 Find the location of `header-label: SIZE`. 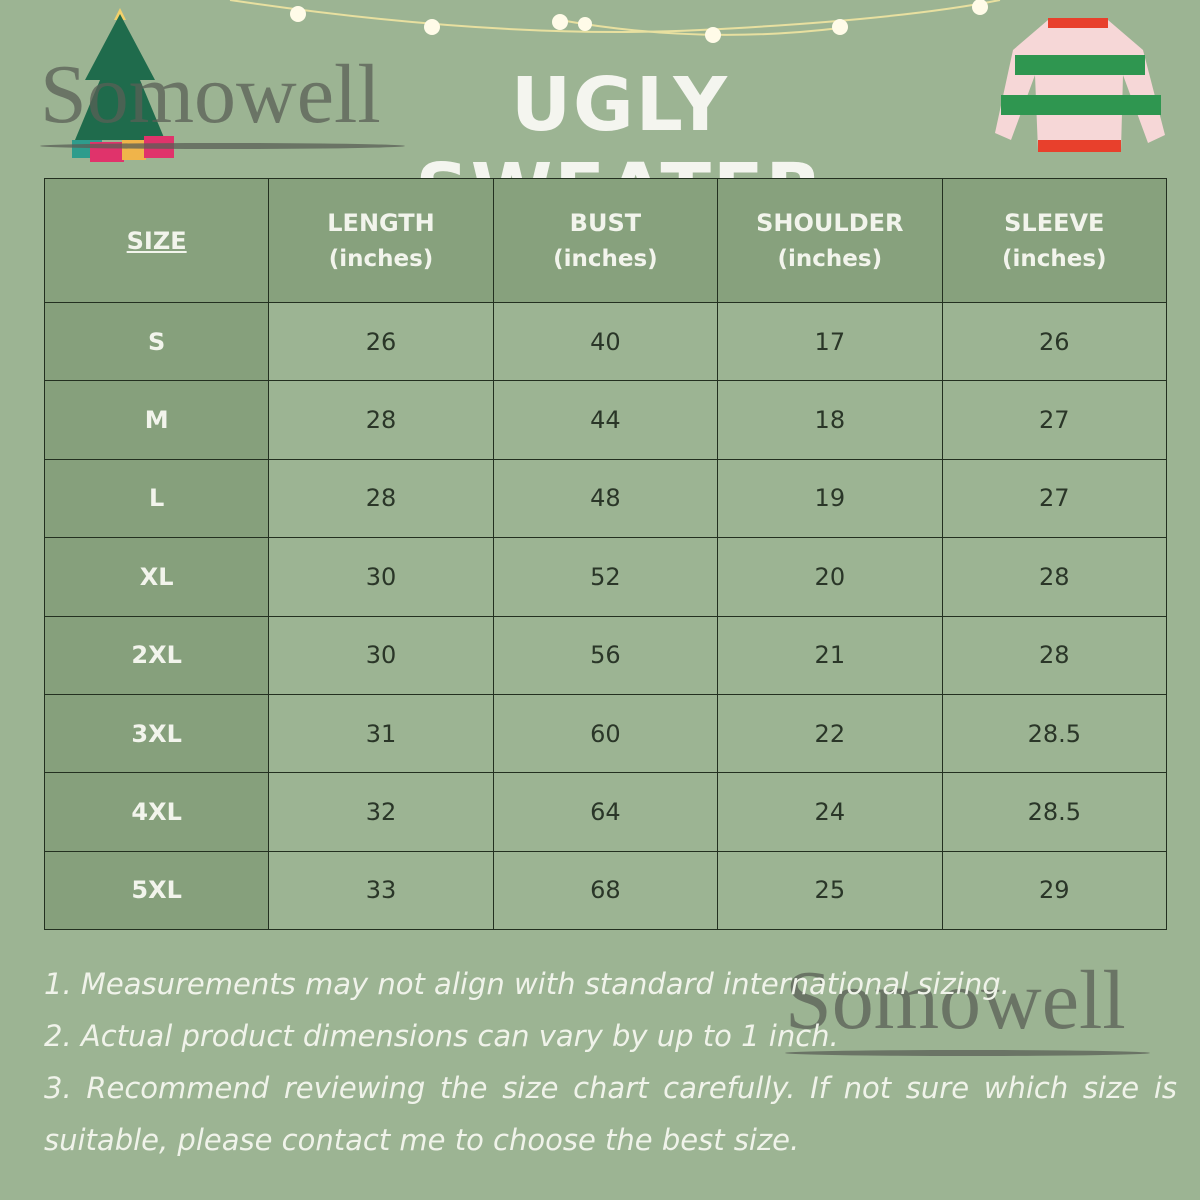

header-label: SIZE is located at coordinates (156, 240).